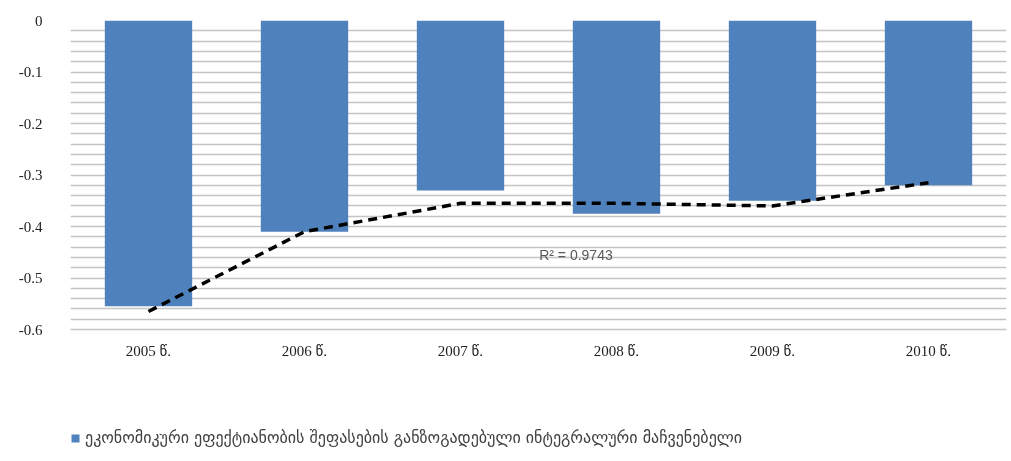 This screenshot has width=1011, height=461. What do you see at coordinates (30, 278) in the screenshot?
I see `y-tick-label: -0.5` at bounding box center [30, 278].